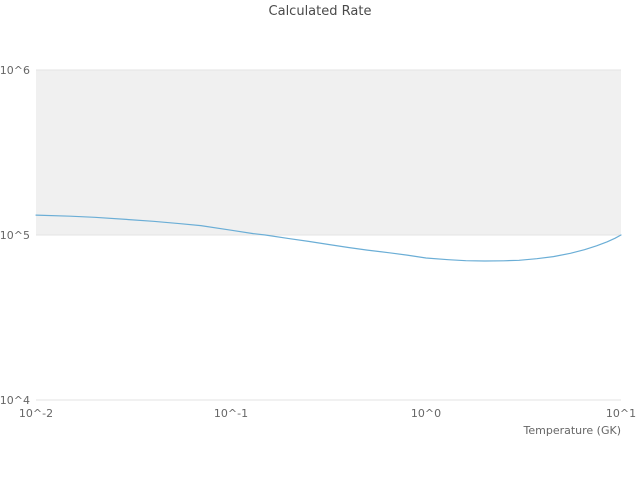 The width and height of the screenshot is (640, 480). Describe the element at coordinates (15, 235) in the screenshot. I see `y-tick-label: 10^5` at that location.